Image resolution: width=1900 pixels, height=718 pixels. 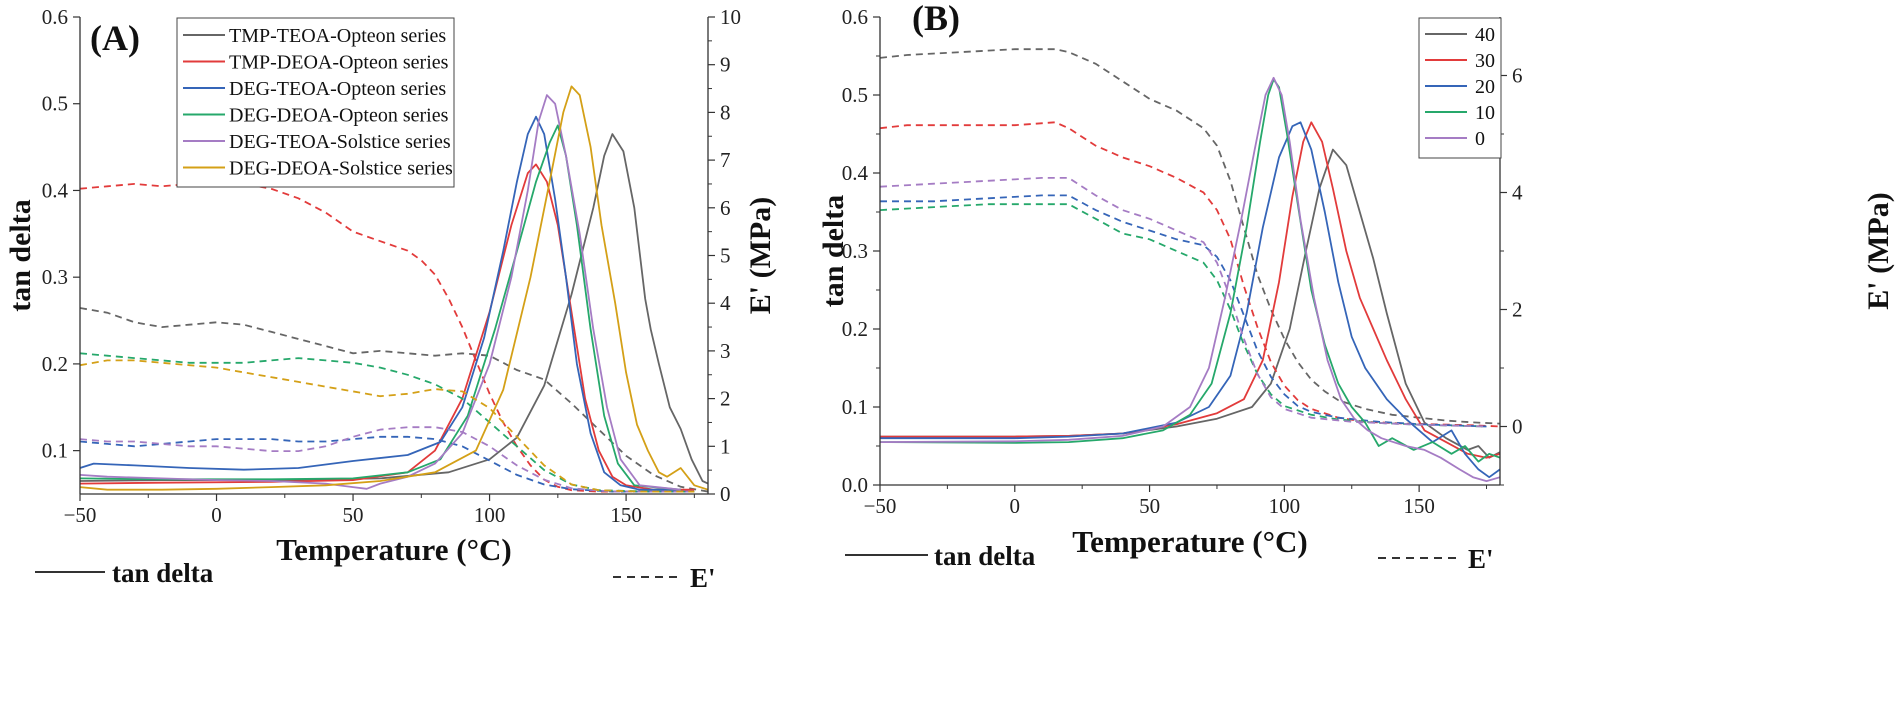 I want to click on y2-tick-label: 10, so click(x=730, y=17).